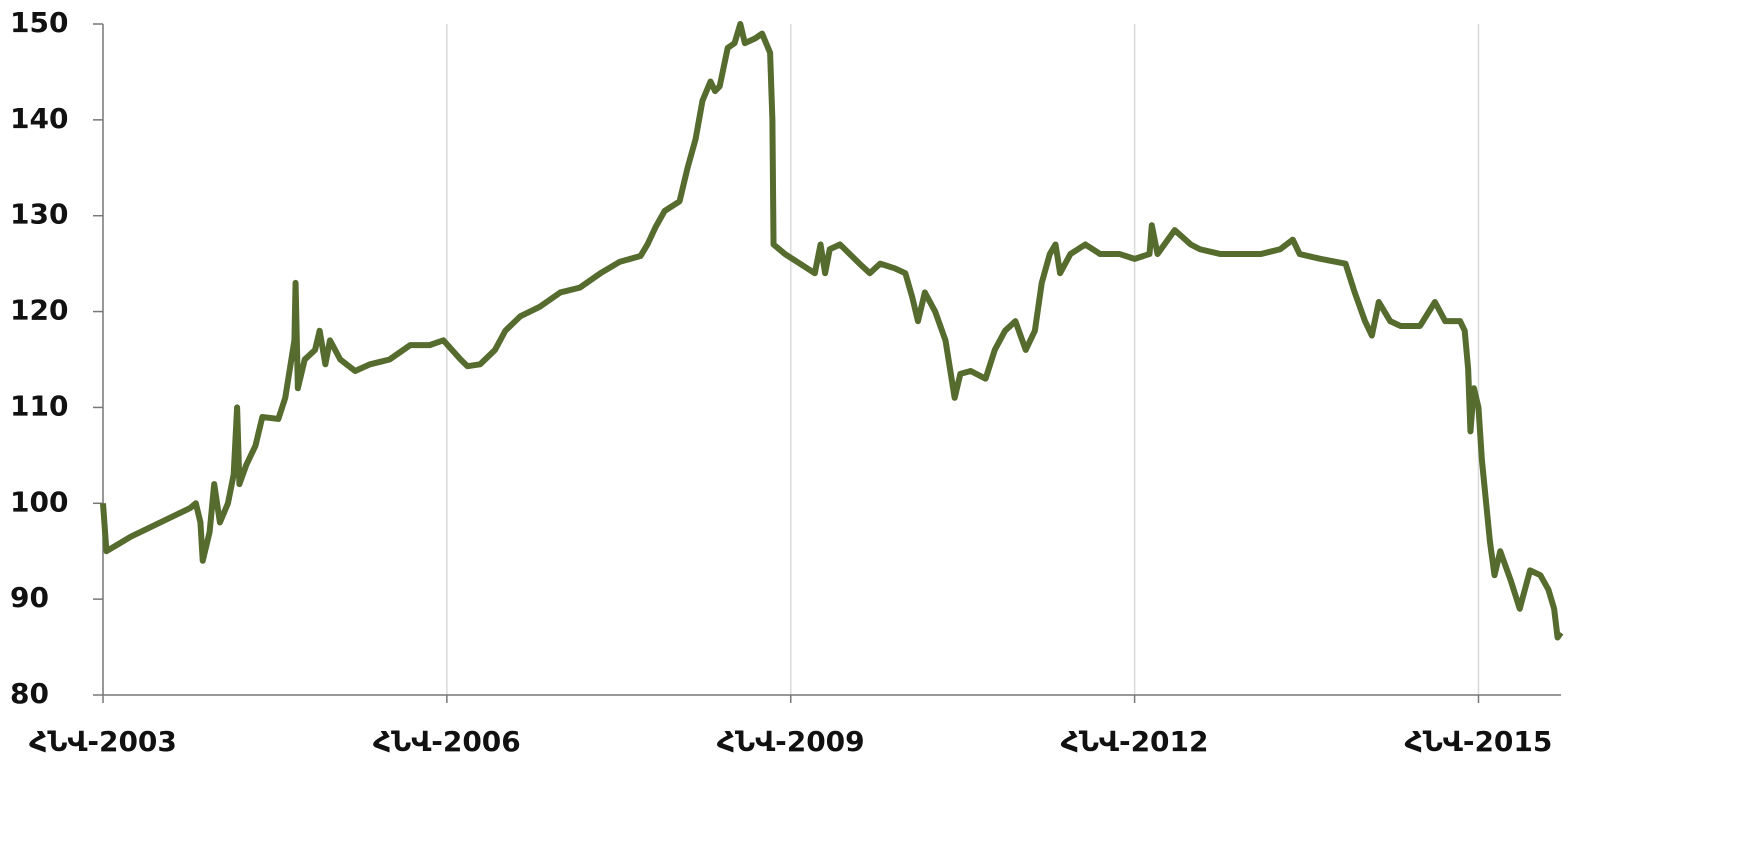 The height and width of the screenshot is (853, 1761). Describe the element at coordinates (39, 405) in the screenshot. I see `y-tick-label: 110` at that location.